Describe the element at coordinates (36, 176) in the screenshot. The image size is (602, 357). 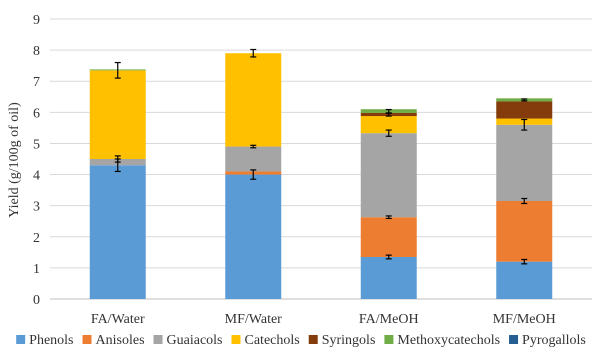
I see `y-tick-label: 4` at that location.